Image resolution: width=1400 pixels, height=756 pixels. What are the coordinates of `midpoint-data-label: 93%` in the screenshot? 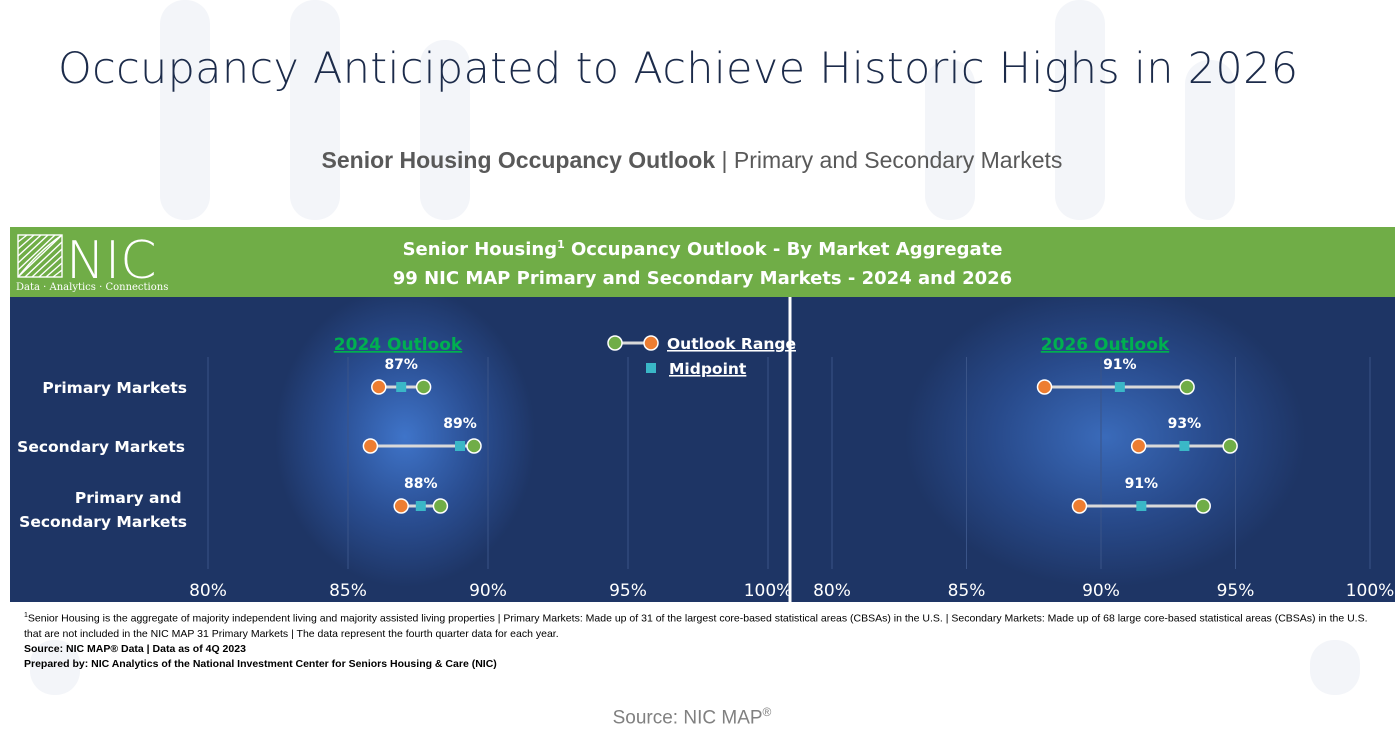 It's located at (1185, 424).